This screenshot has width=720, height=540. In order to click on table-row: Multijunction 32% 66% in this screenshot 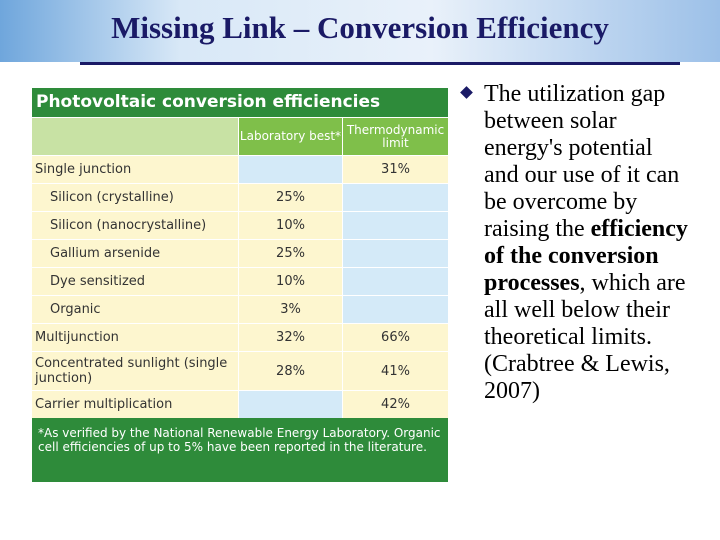, I will do `click(240, 337)`.